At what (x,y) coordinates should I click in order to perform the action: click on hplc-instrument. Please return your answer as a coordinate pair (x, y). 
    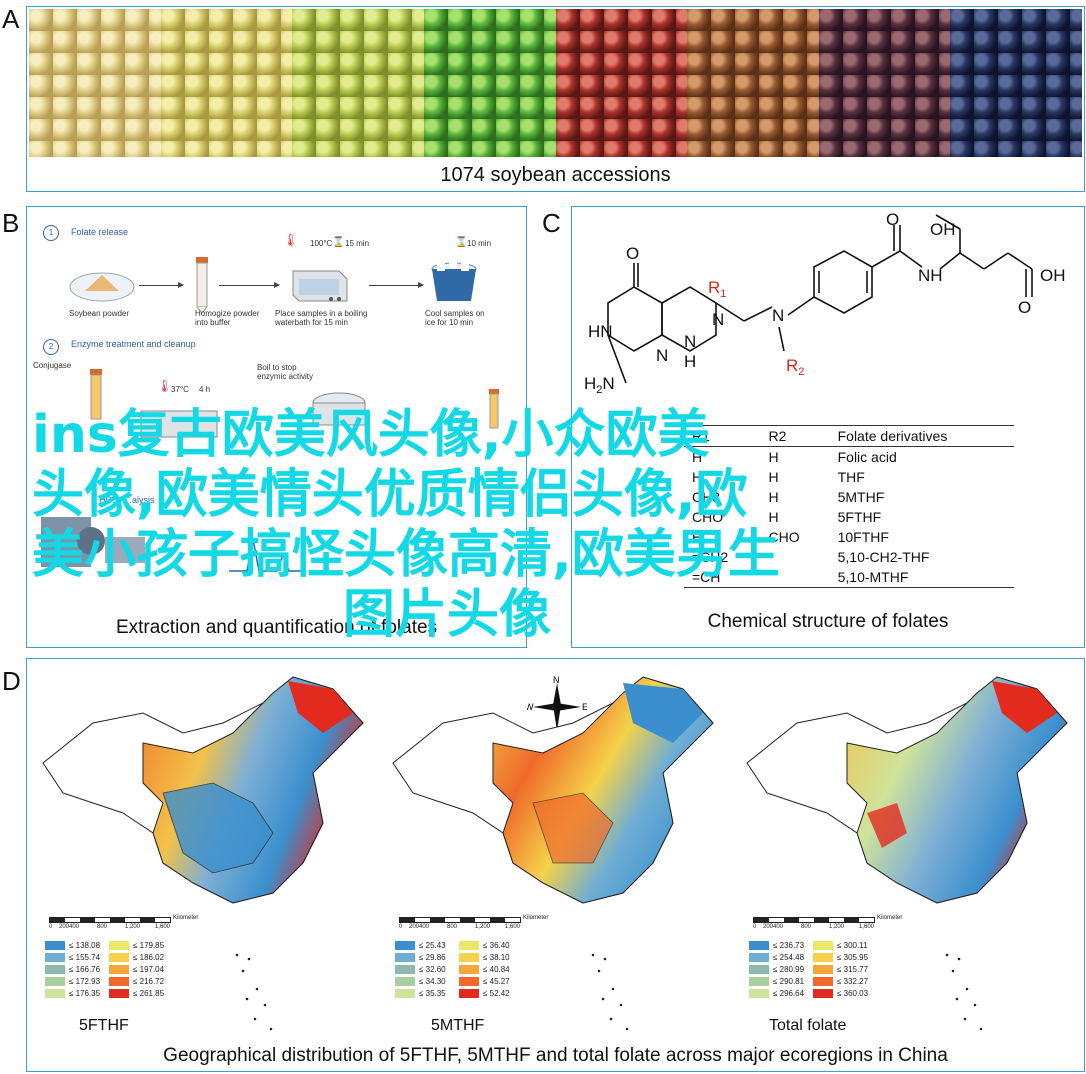
    Looking at the image, I should click on (93, 542).